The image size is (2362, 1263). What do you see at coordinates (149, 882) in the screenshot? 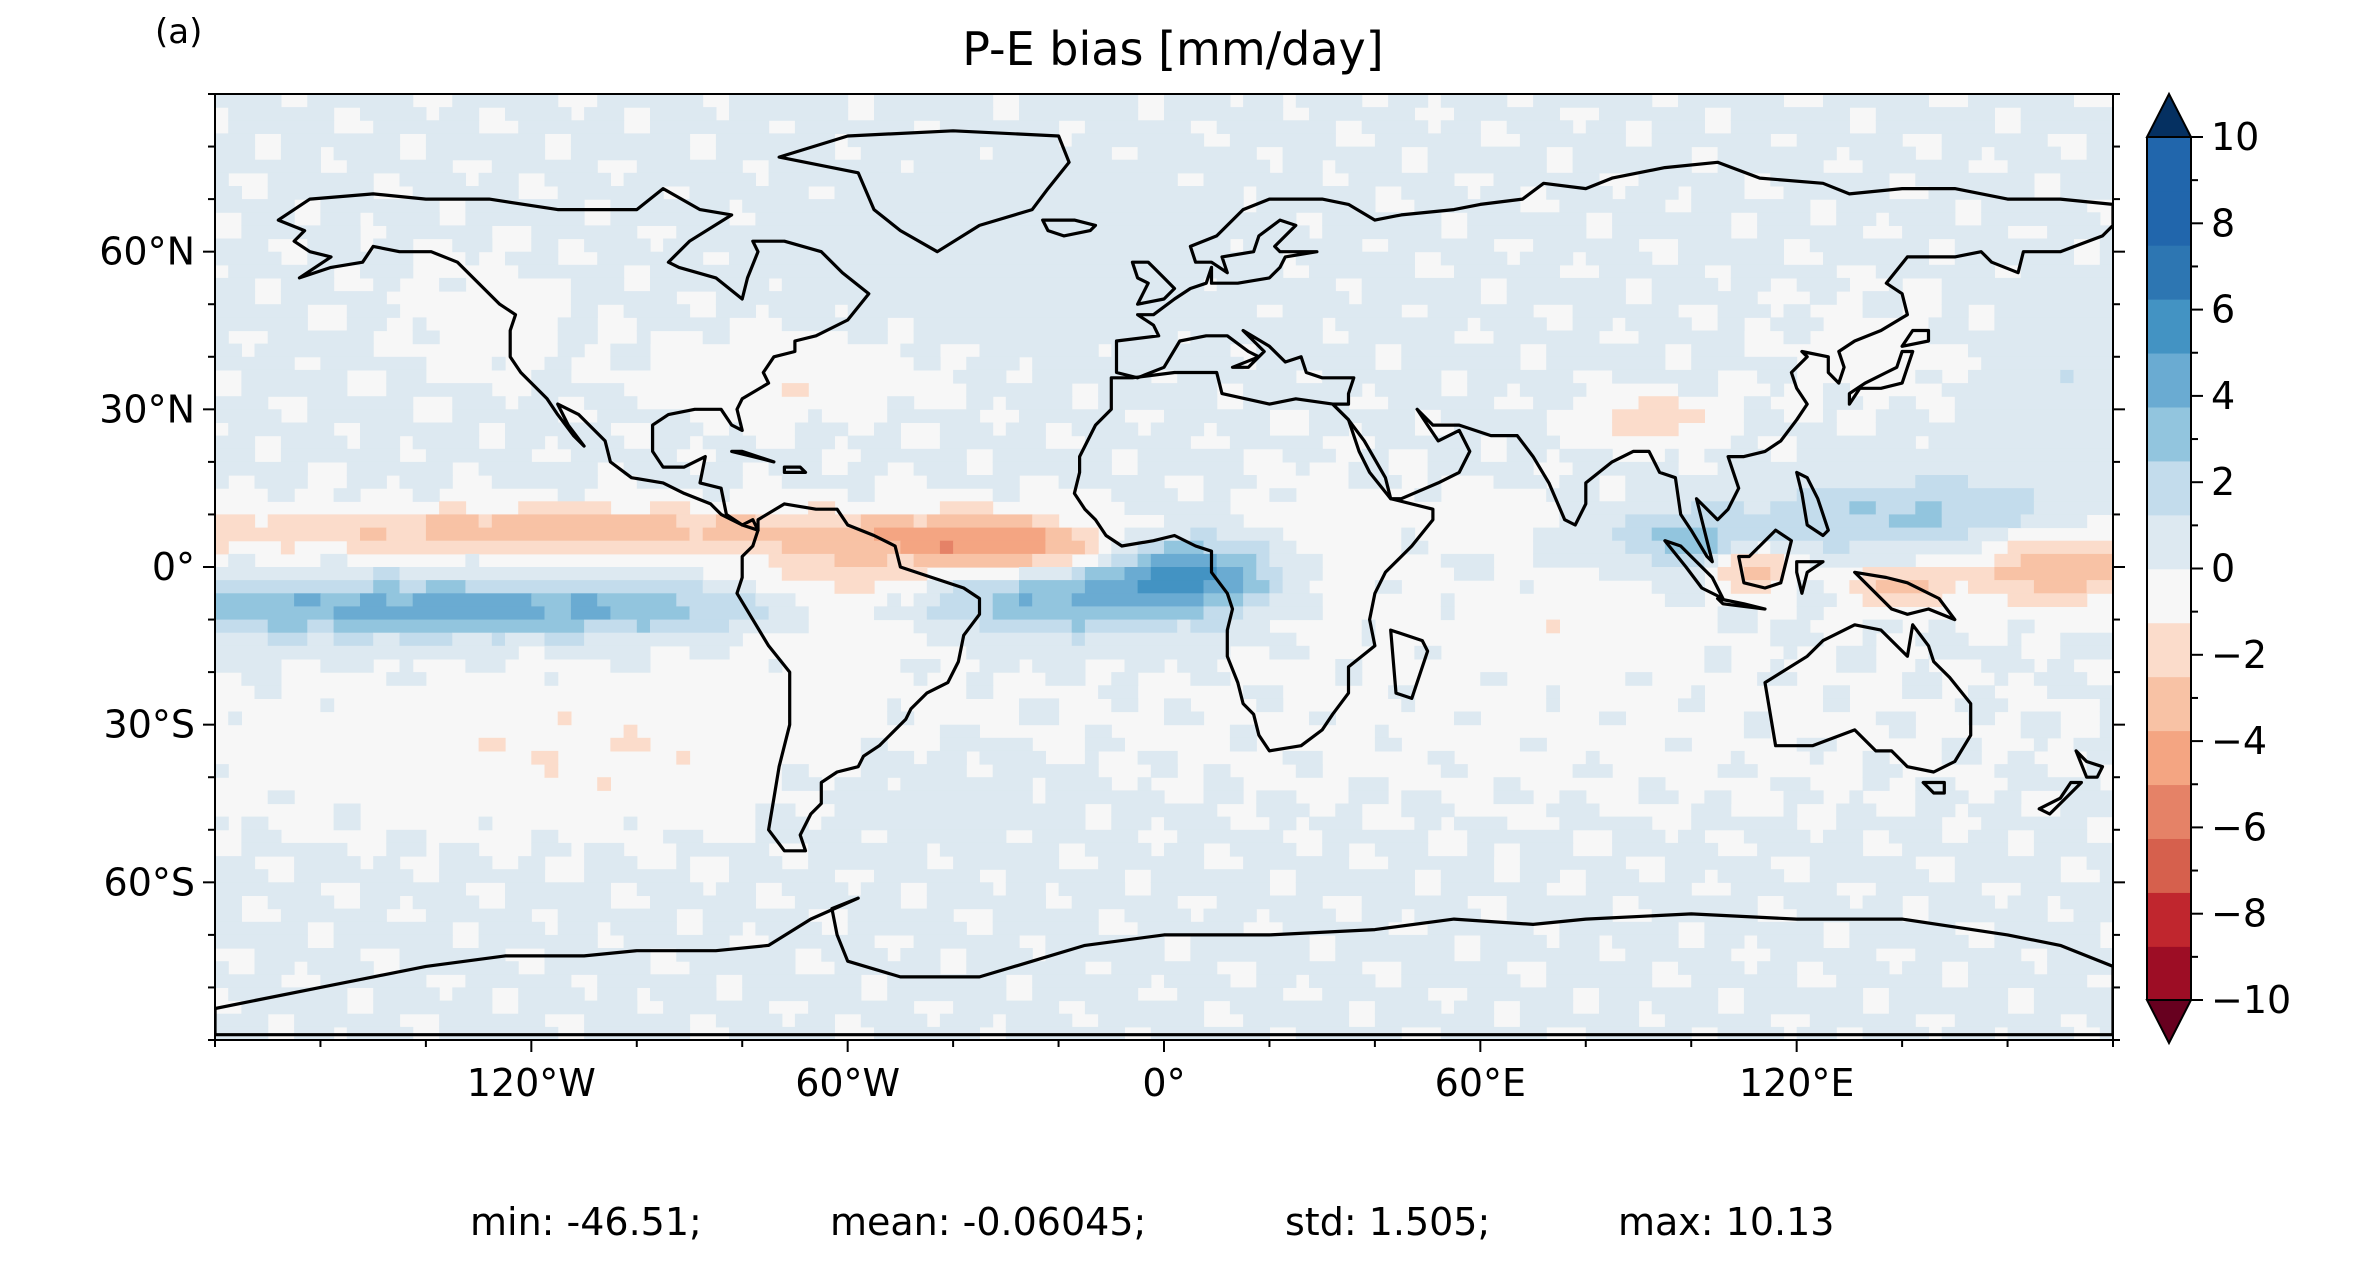
I see `y-tick-label: 60°S` at bounding box center [149, 882].